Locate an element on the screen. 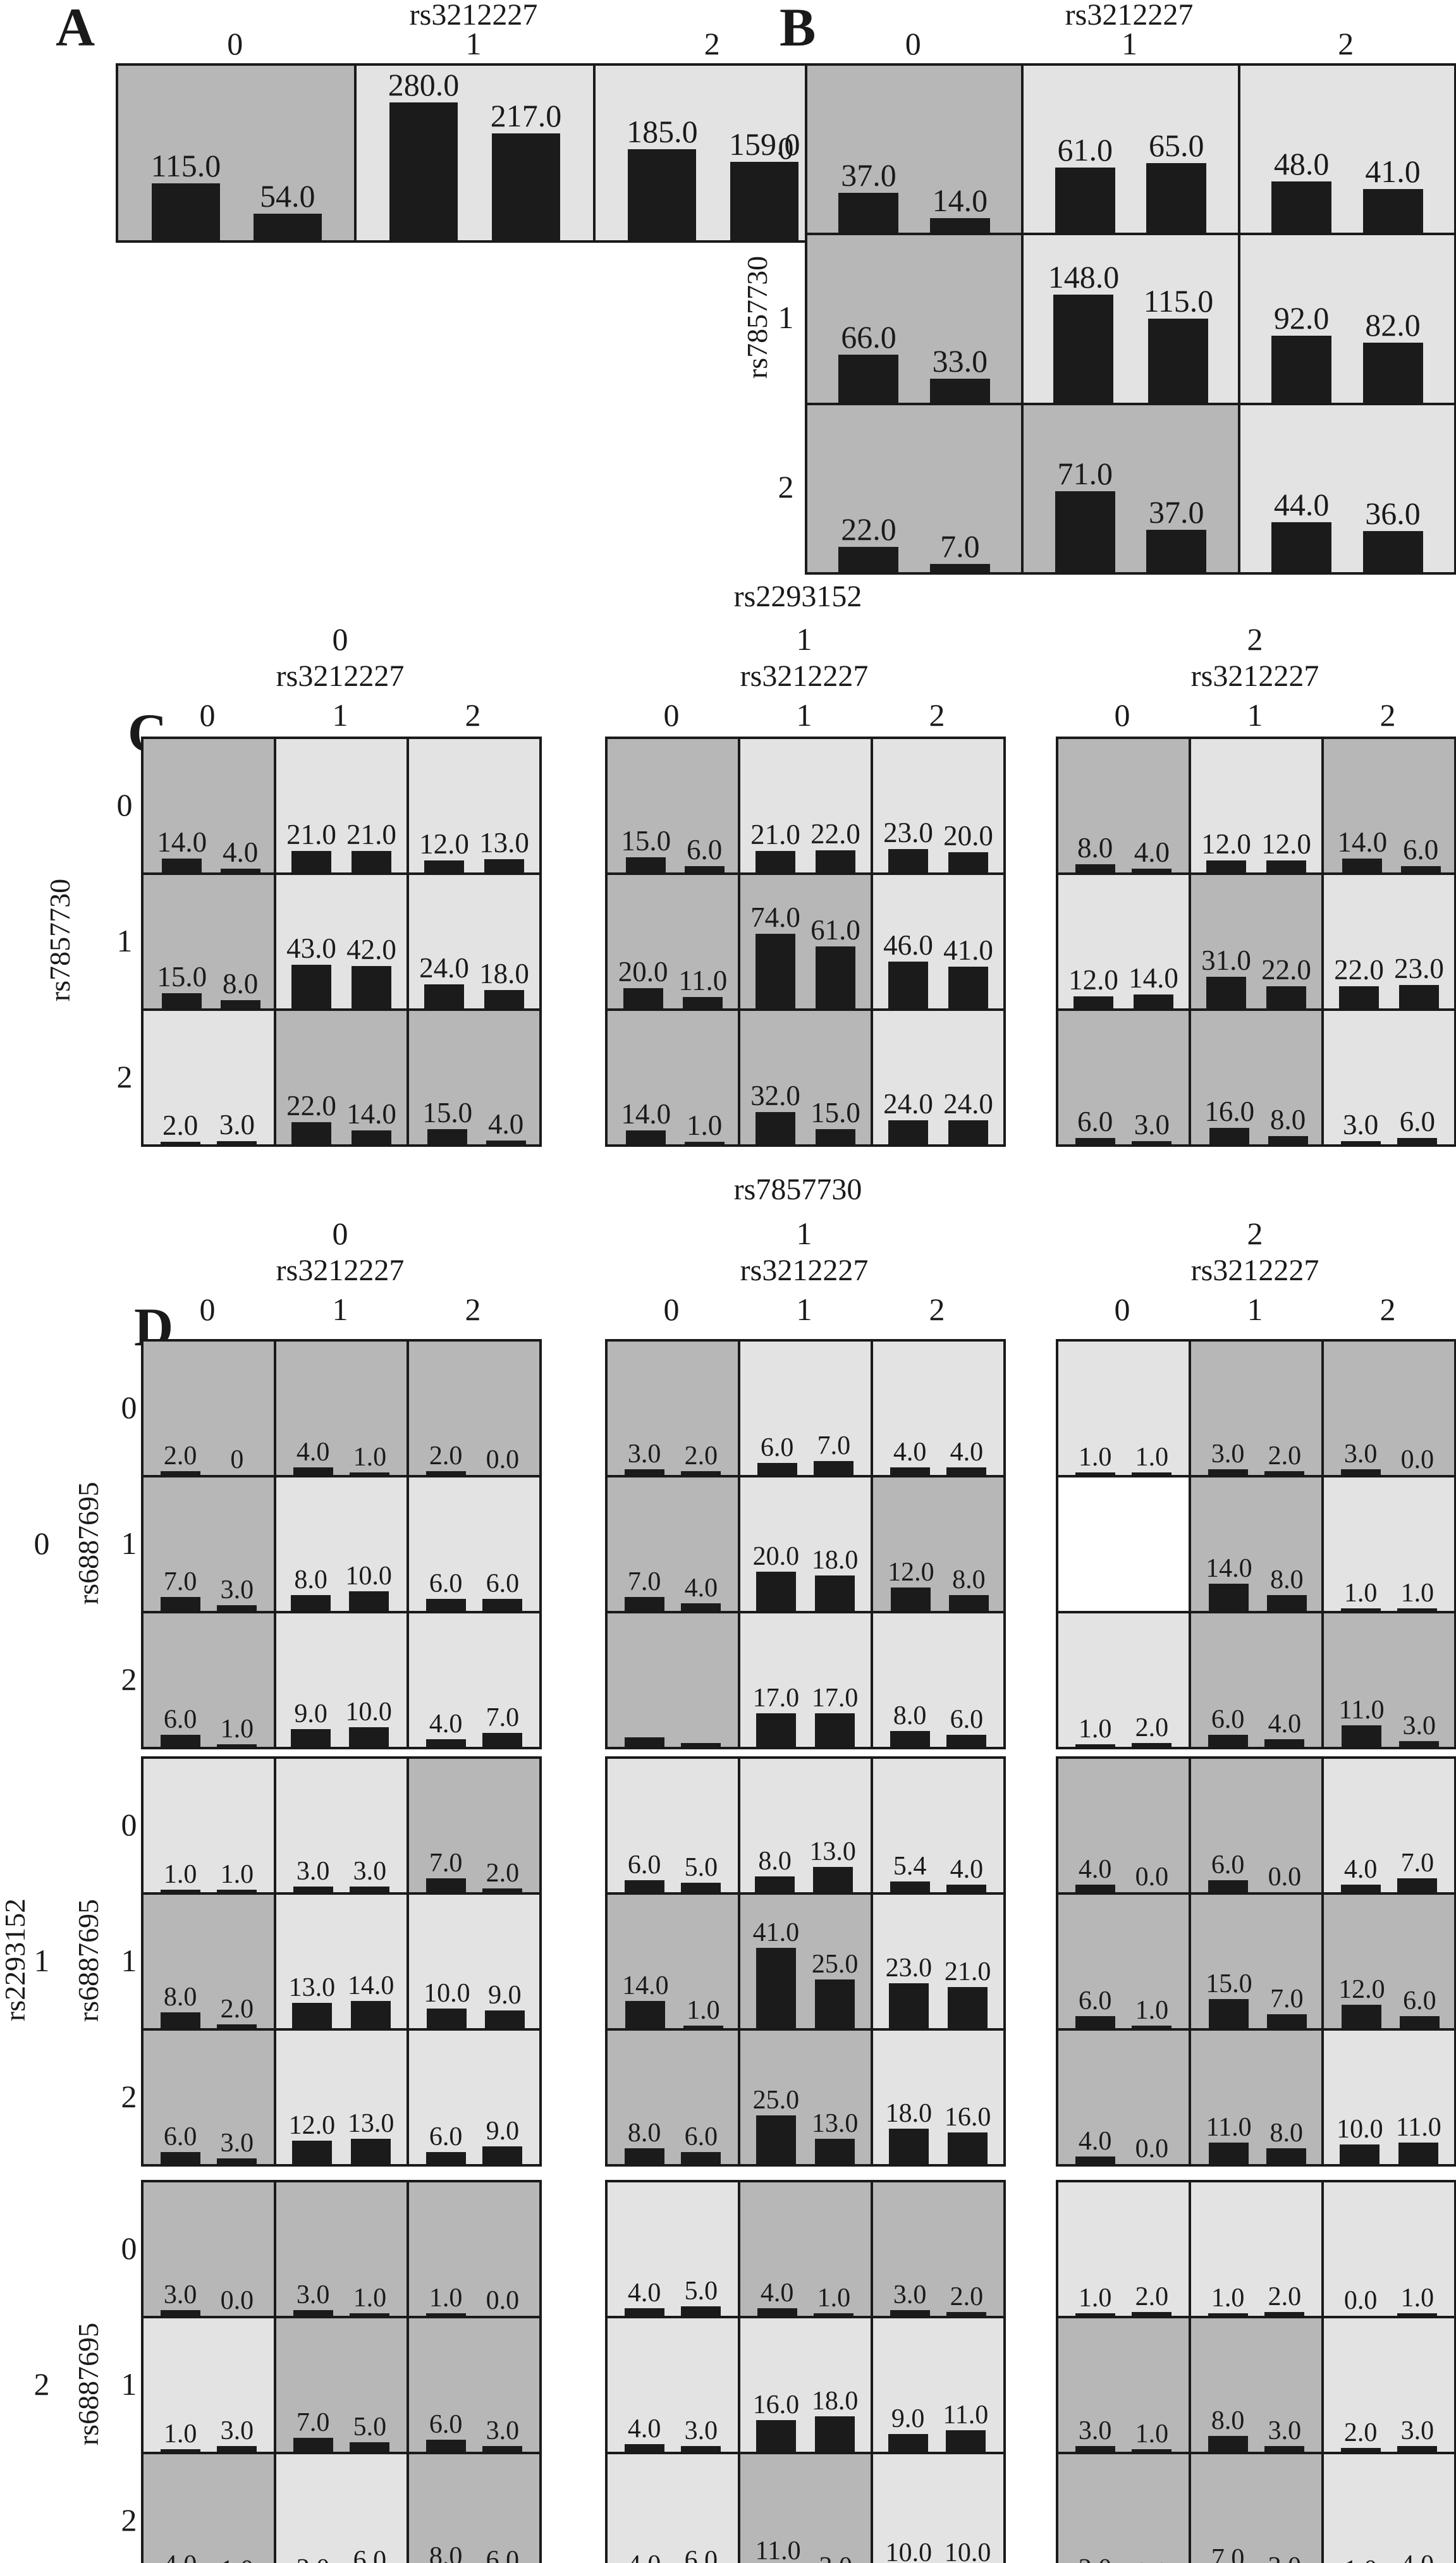 The height and width of the screenshot is (2563, 1456). panel-b-row-axis-title: rs7857730 is located at coordinates (757, 317).